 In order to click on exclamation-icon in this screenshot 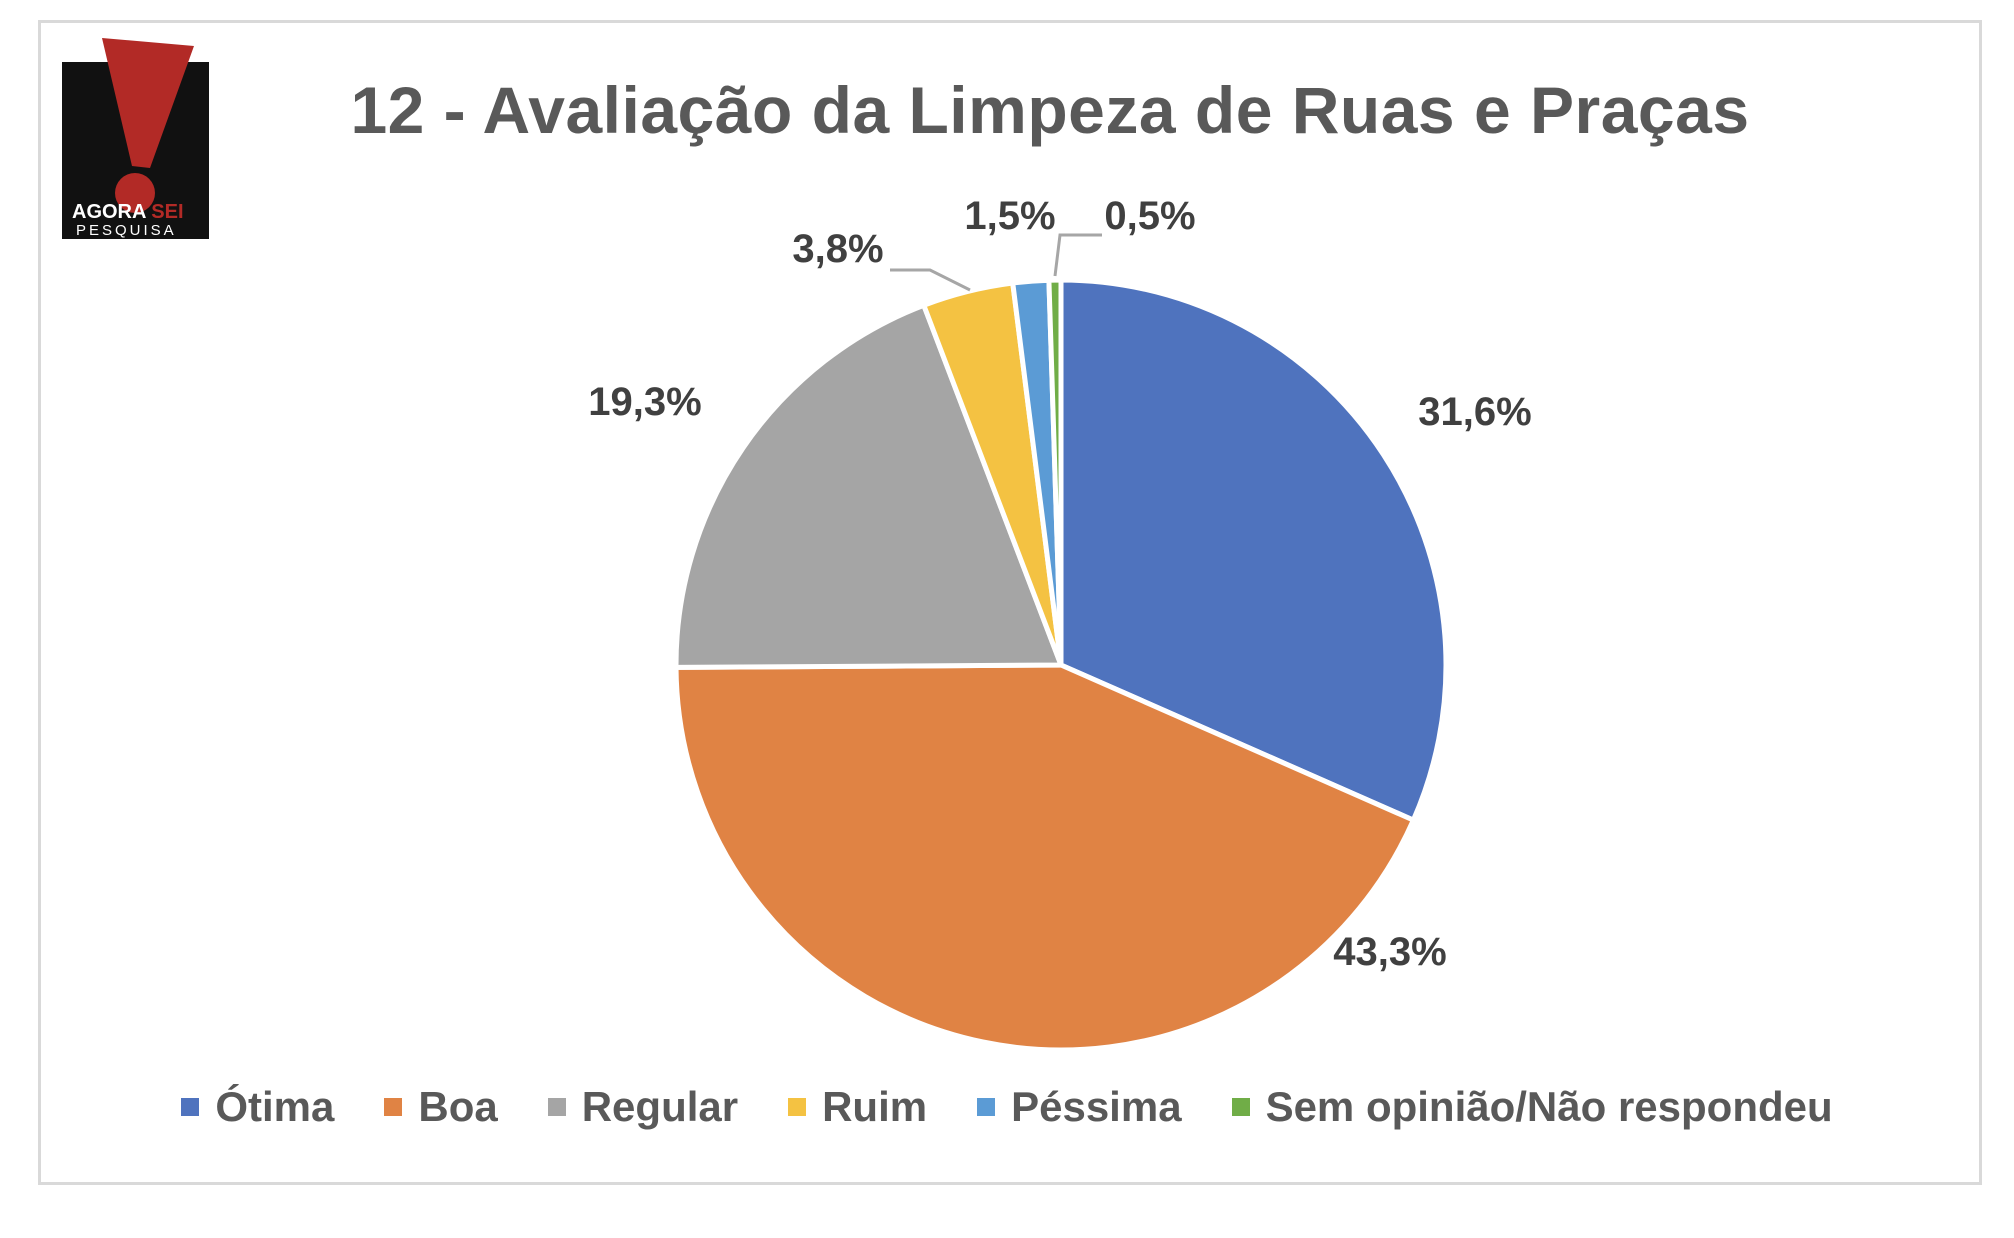, I will do `click(148, 103)`.